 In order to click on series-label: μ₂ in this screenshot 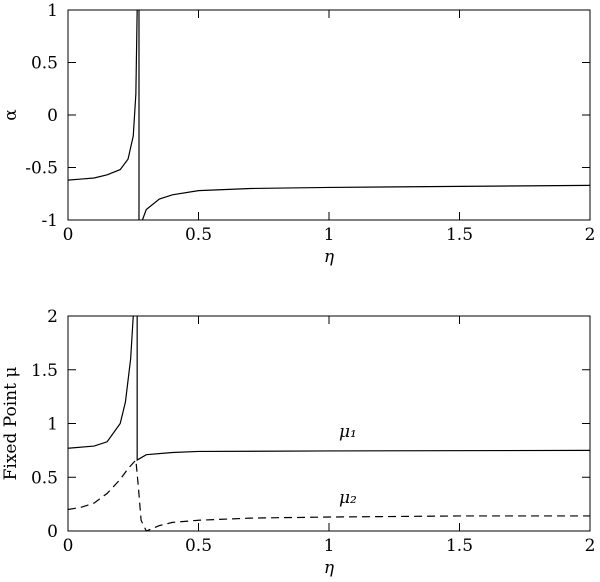, I will do `click(348, 498)`.